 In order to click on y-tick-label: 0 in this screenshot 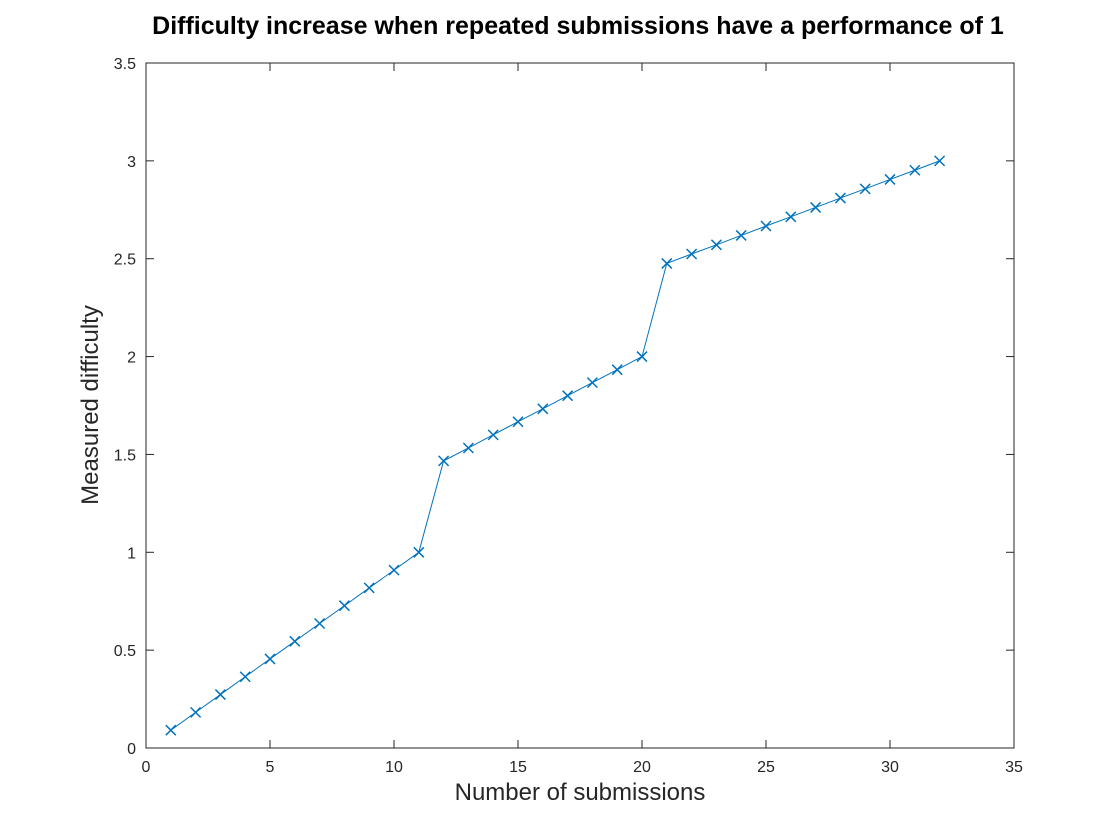, I will do `click(131, 749)`.